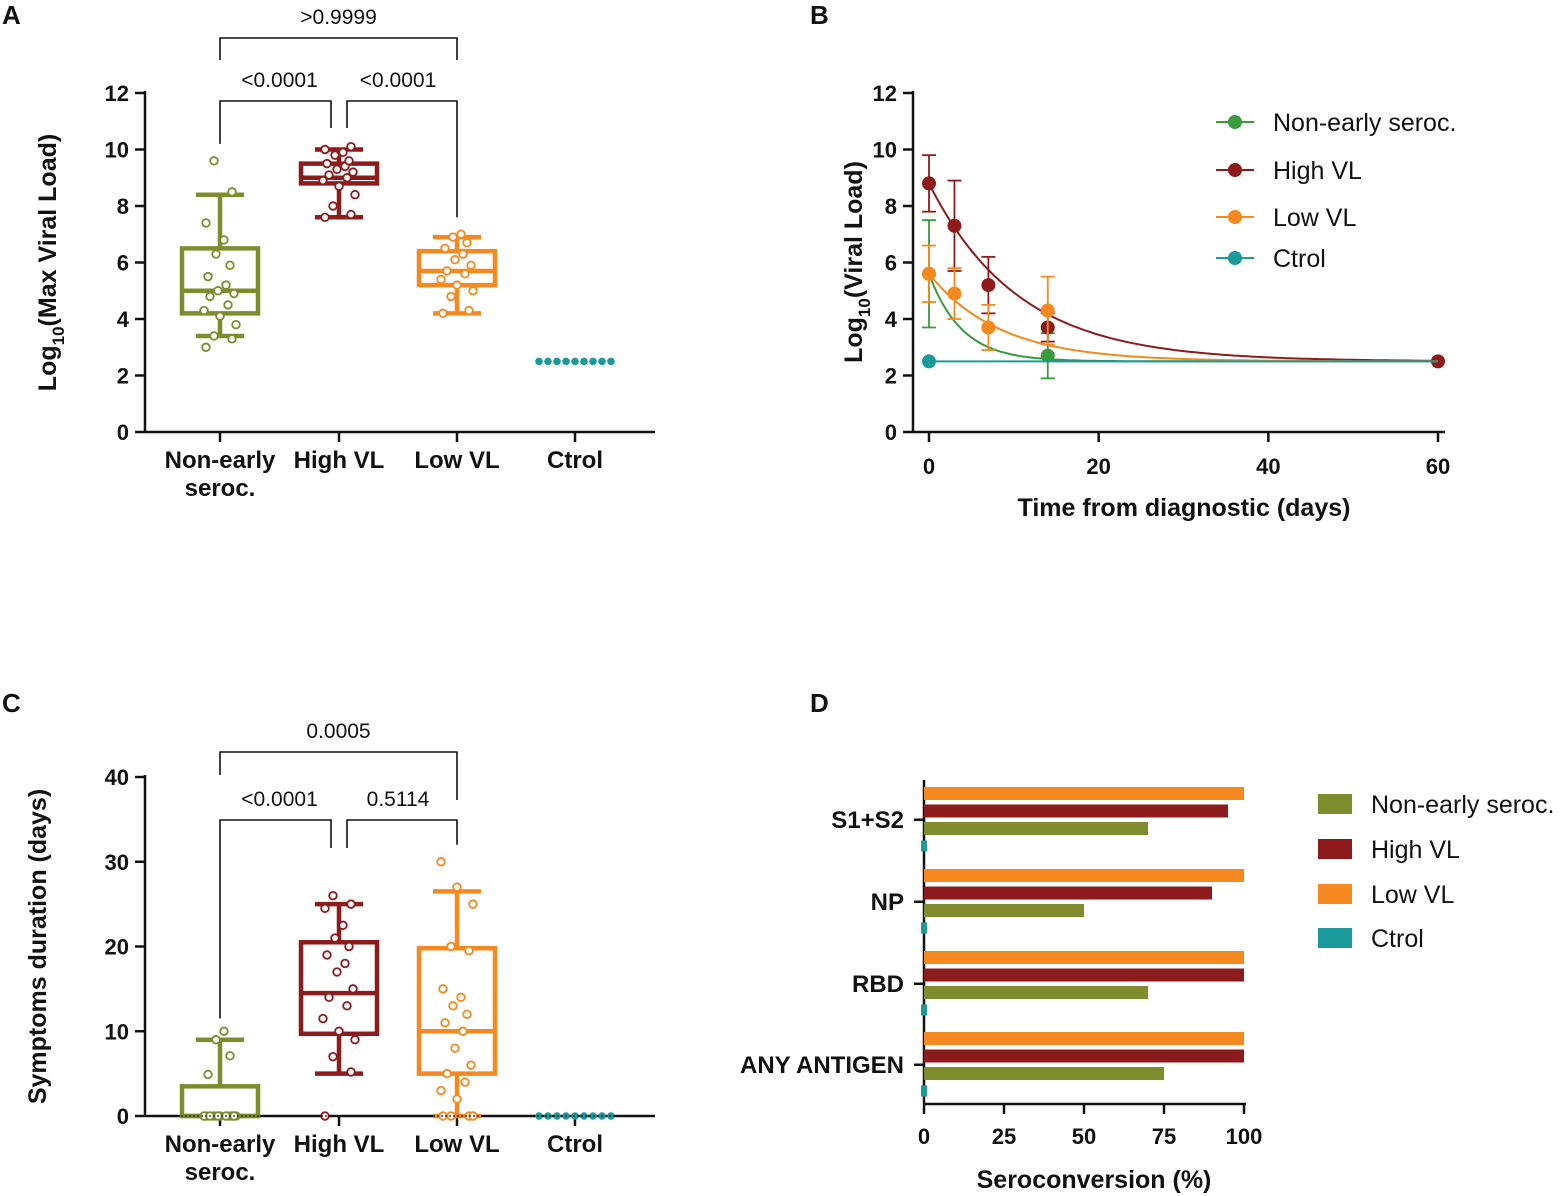 The height and width of the screenshot is (1196, 1561). Describe the element at coordinates (857, 262) in the screenshot. I see `y-axis-title: Log10(Viral Load)` at that location.